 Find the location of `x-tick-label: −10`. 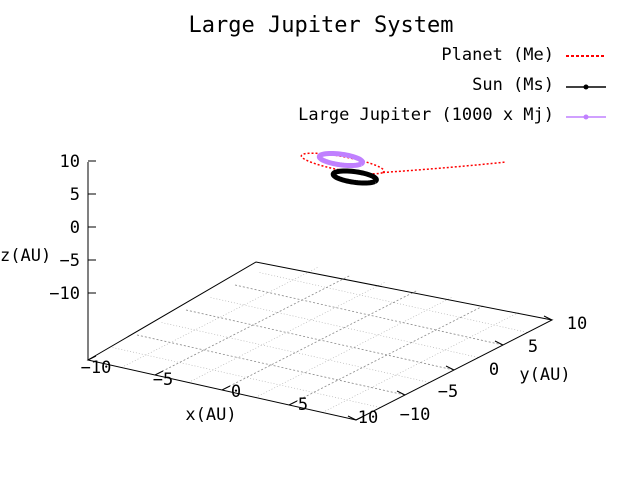

x-tick-label: −10 is located at coordinates (96, 368).